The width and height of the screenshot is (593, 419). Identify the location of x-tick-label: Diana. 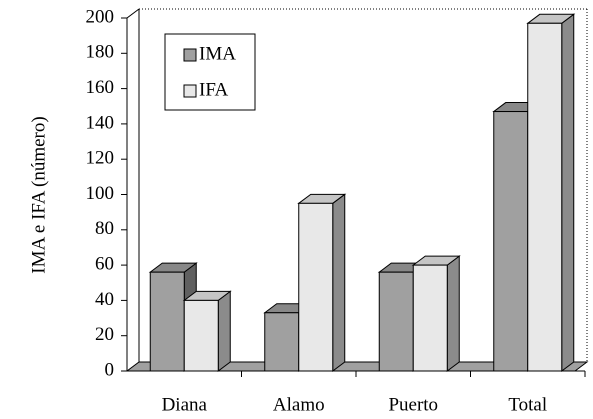
(185, 404).